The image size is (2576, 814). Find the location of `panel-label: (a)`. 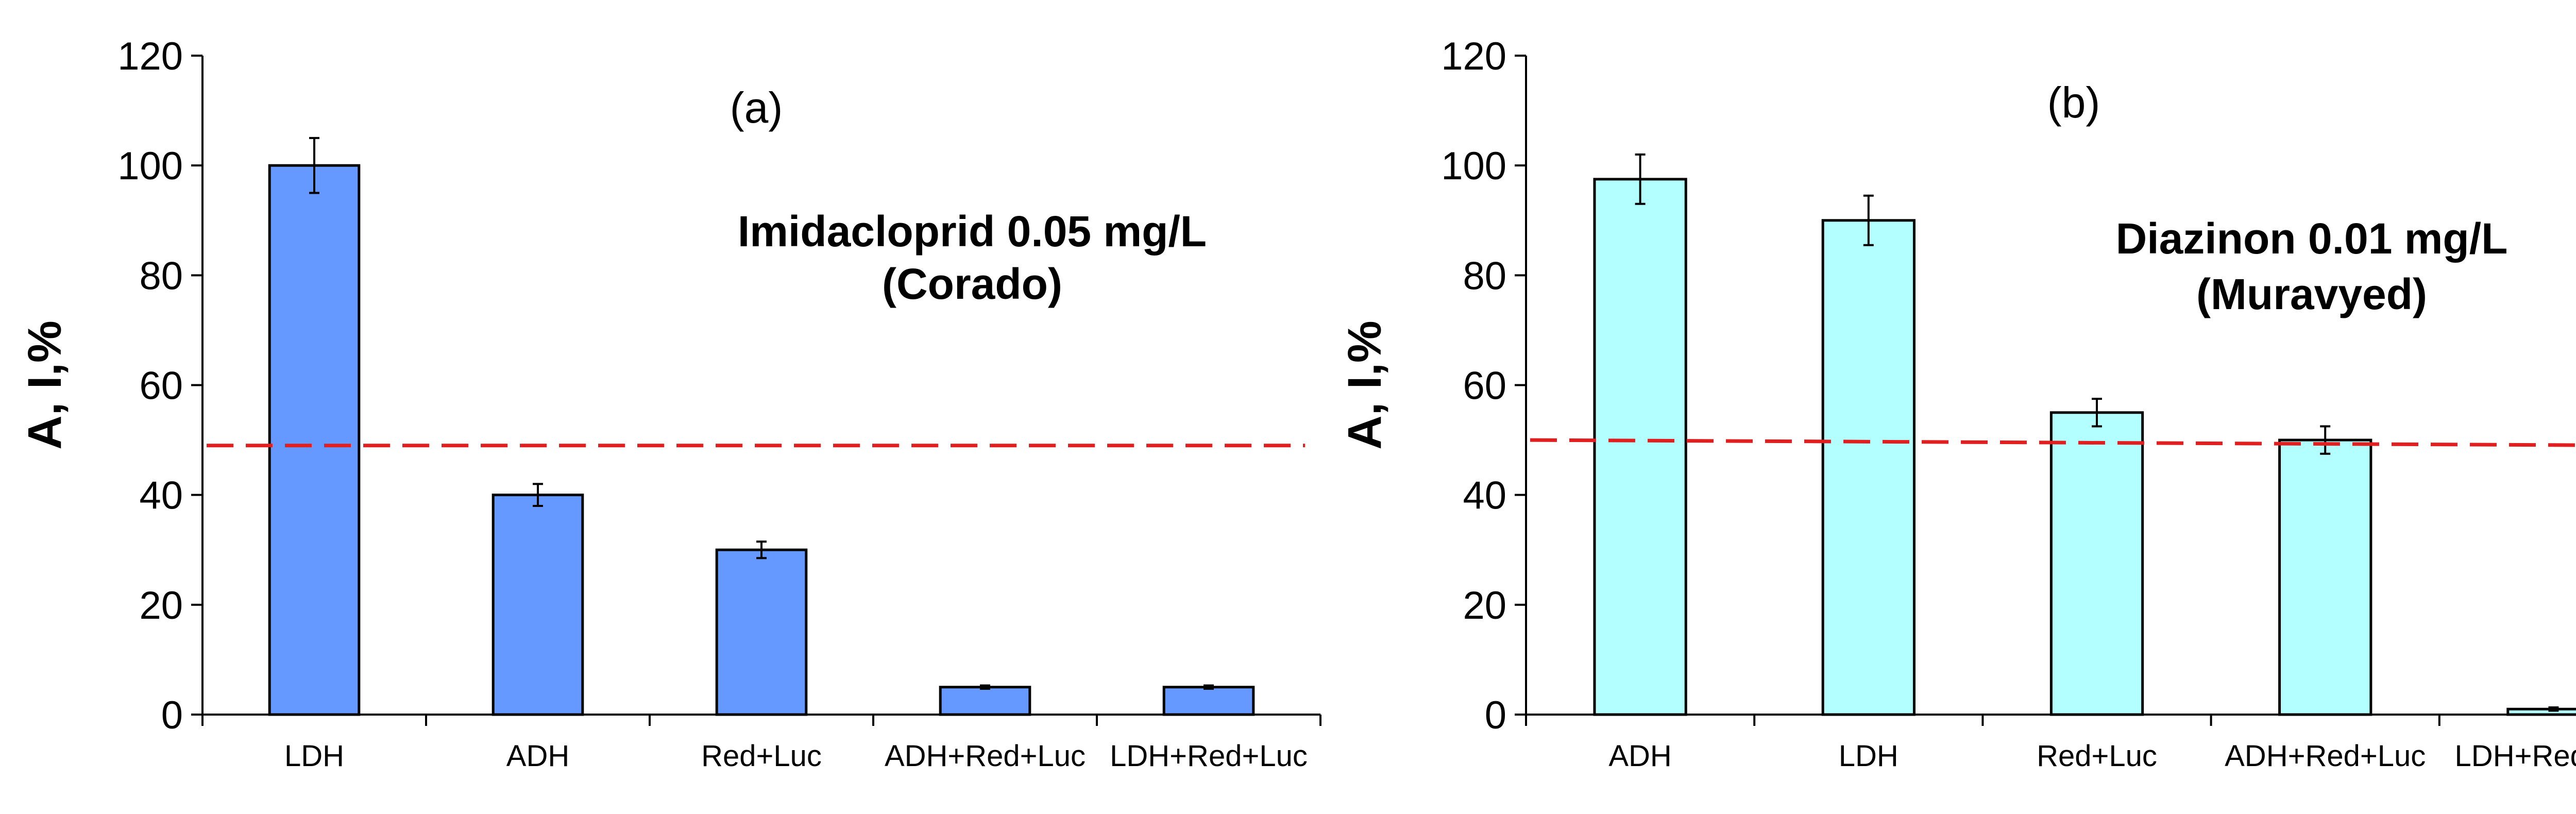

panel-label: (a) is located at coordinates (756, 107).